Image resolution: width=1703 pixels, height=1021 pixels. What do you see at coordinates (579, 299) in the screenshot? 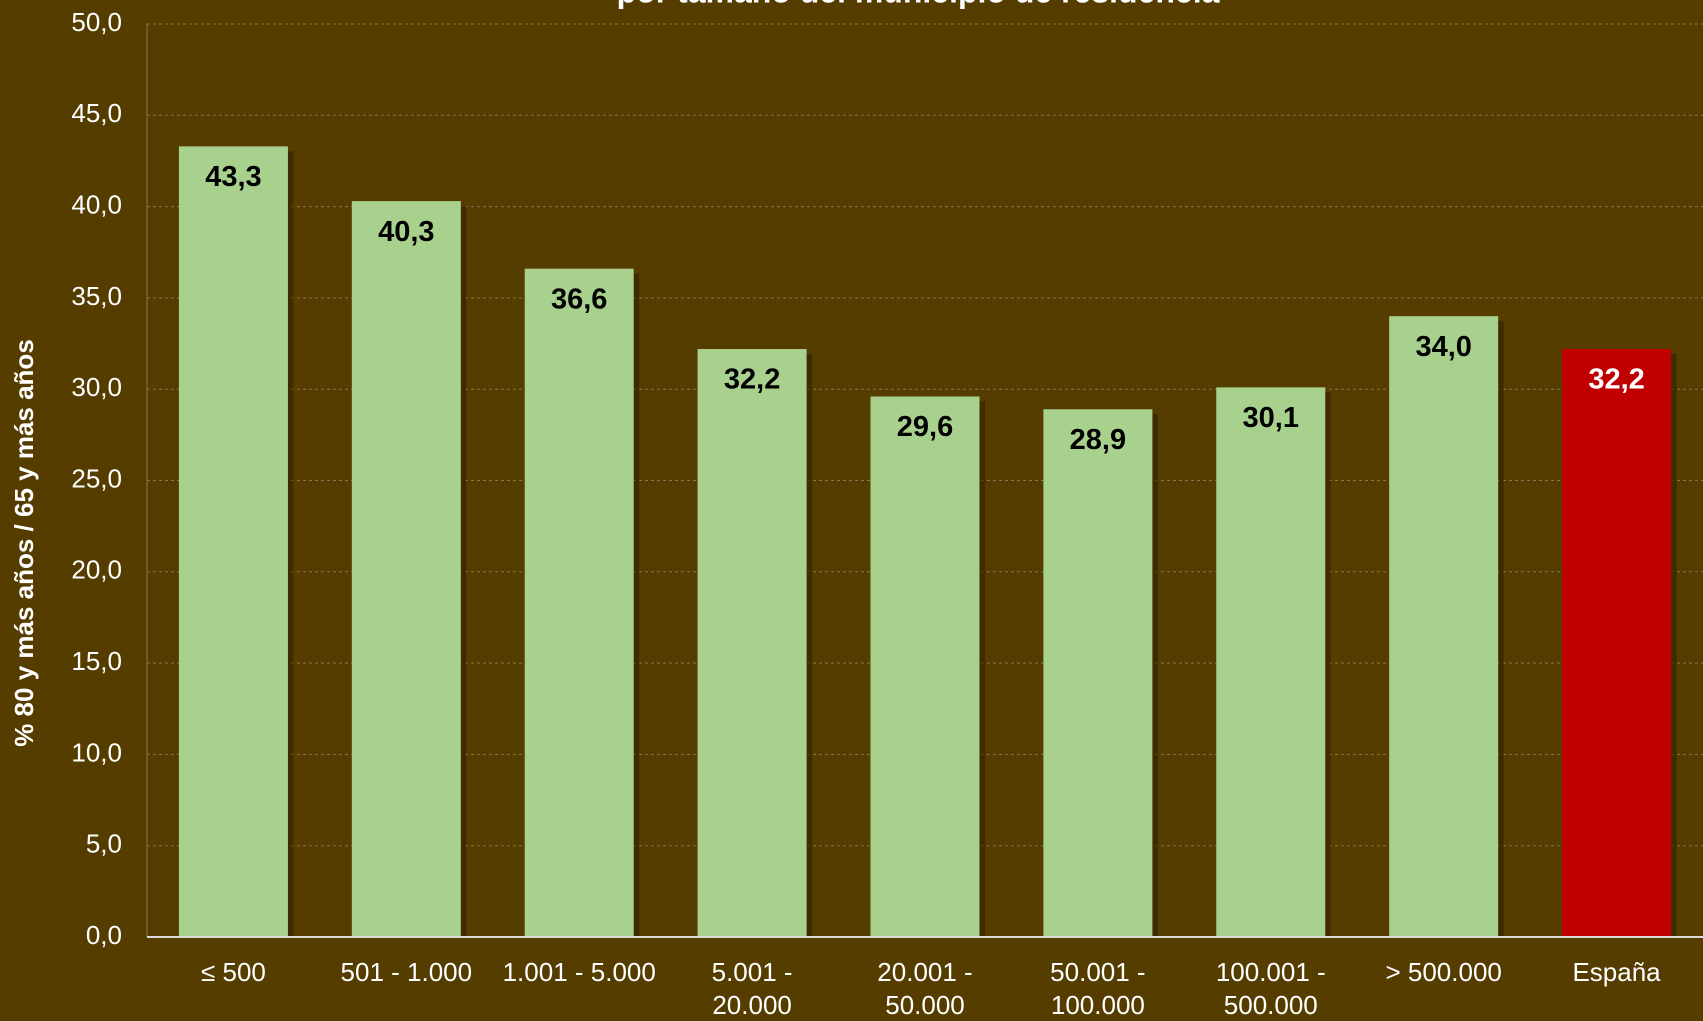
I see `value-label: 36,6` at bounding box center [579, 299].